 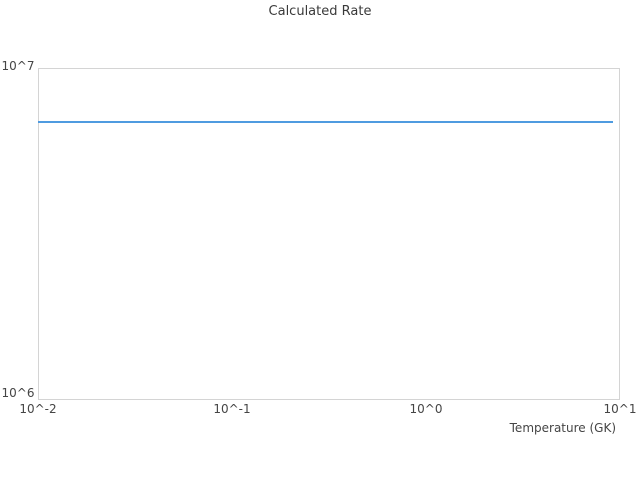 What do you see at coordinates (20, 240) in the screenshot?
I see `y-axis-ticks: 10^6 10^7` at bounding box center [20, 240].